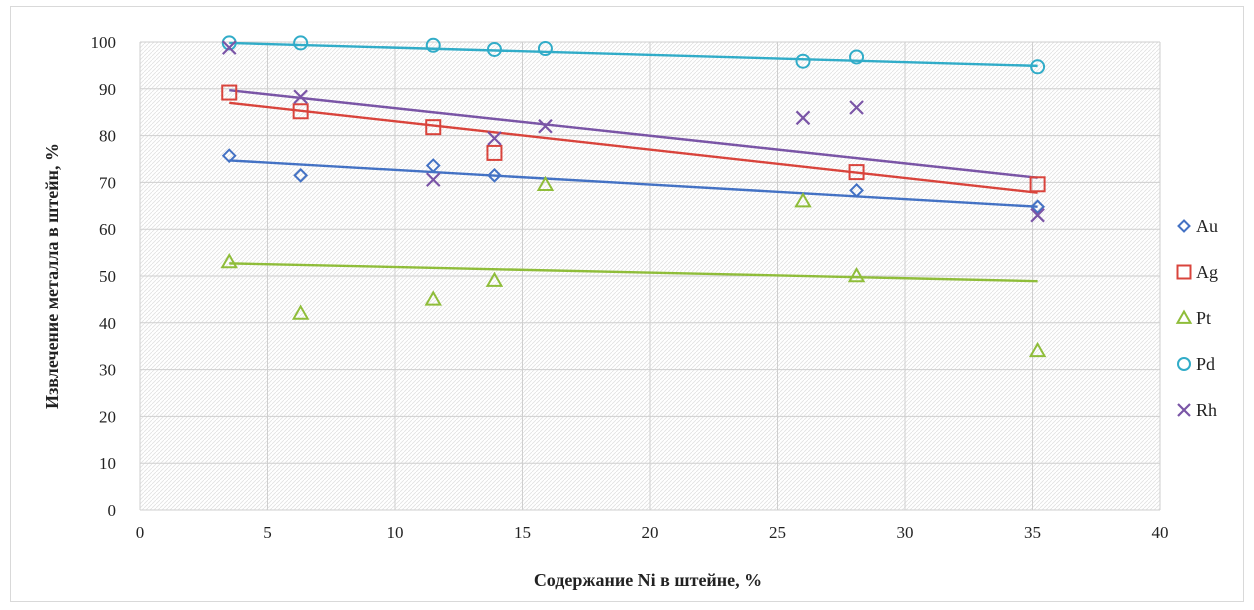 The image size is (1254, 610). Describe the element at coordinates (522, 532) in the screenshot. I see `x-tick-label: 15` at that location.